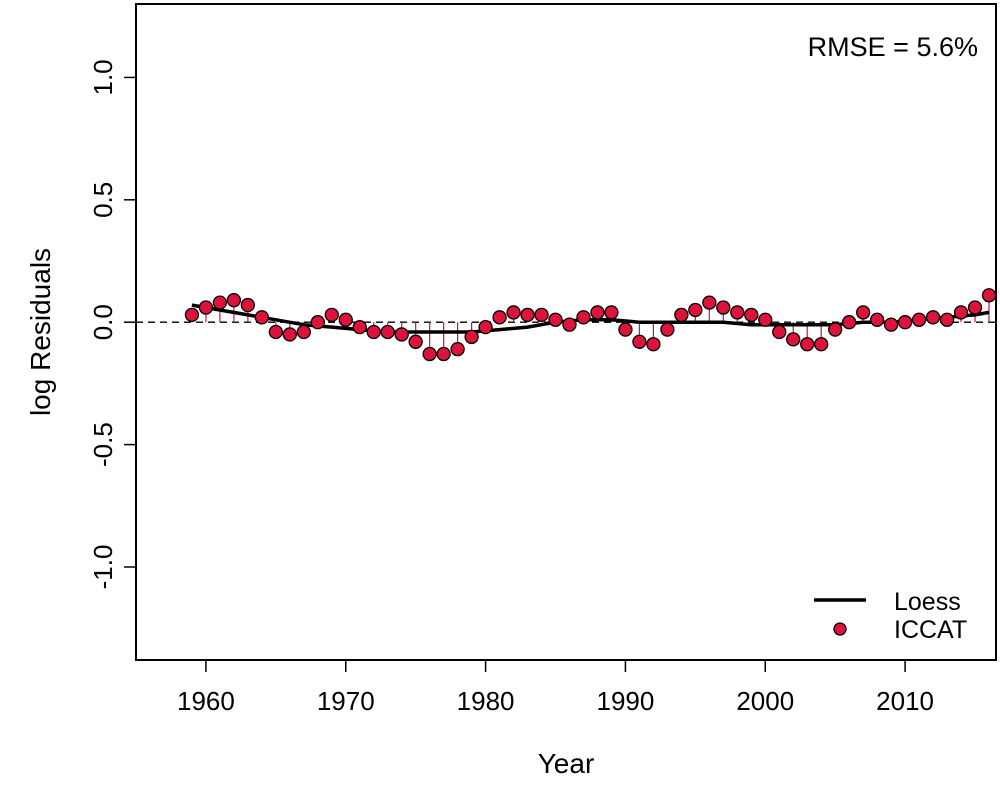 Image resolution: width=1000 pixels, height=800 pixels. I want to click on y-axis: -1.0 -0.5 0.0 0.5 1.0, so click(112, 324).